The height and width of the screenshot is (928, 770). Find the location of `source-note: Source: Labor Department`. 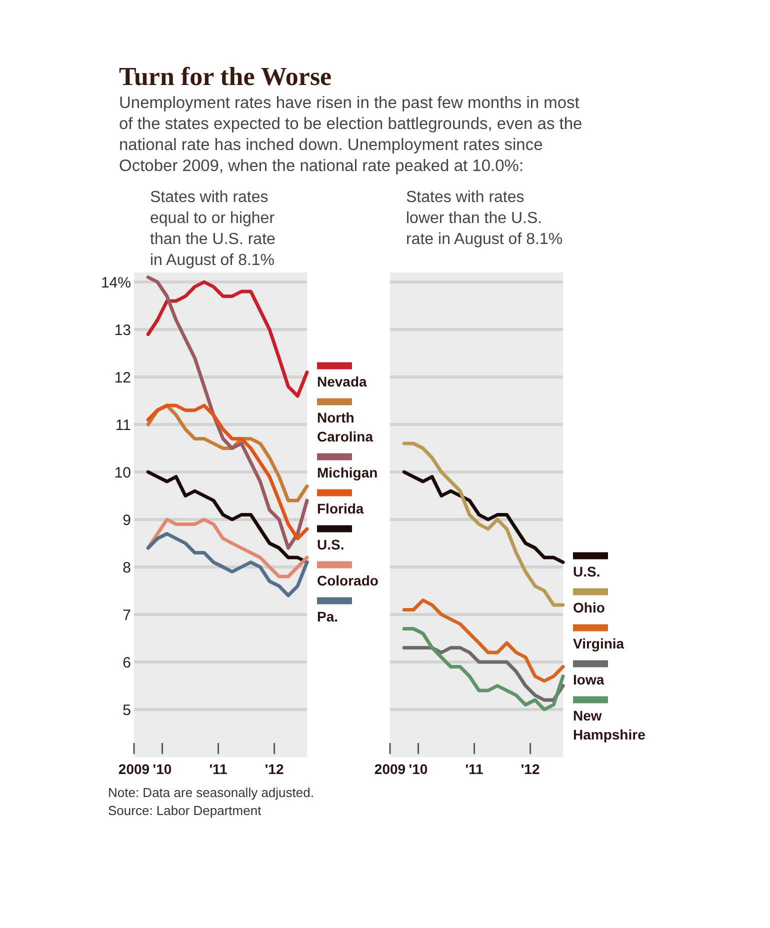

source-note: Source: Labor Department is located at coordinates (185, 810).